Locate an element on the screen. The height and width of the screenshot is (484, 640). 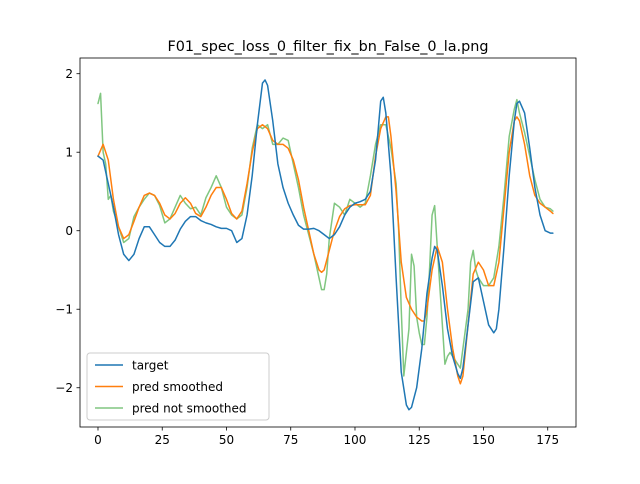
x-tick-label-4: 100 is located at coordinates (355, 440).